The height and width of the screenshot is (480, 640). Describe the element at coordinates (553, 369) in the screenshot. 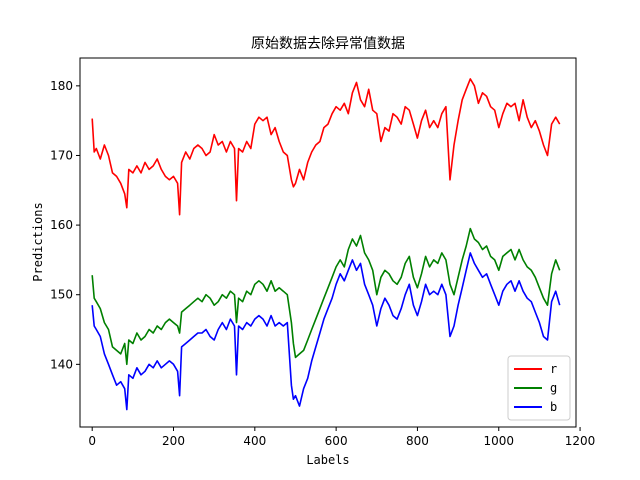

I see `legend-label-r: r` at that location.